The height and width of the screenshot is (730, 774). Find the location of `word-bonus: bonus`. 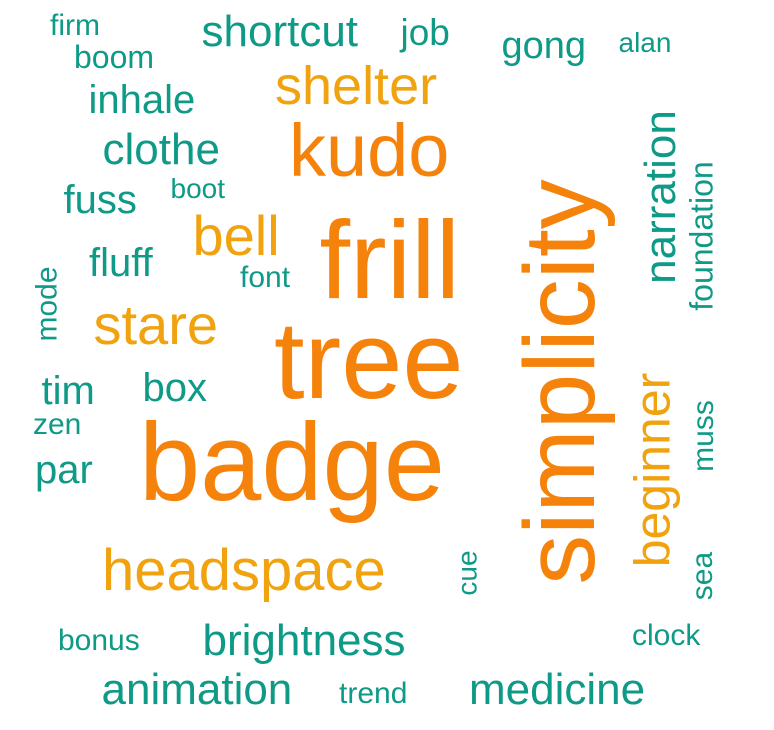

word-bonus: bonus is located at coordinates (99, 640).